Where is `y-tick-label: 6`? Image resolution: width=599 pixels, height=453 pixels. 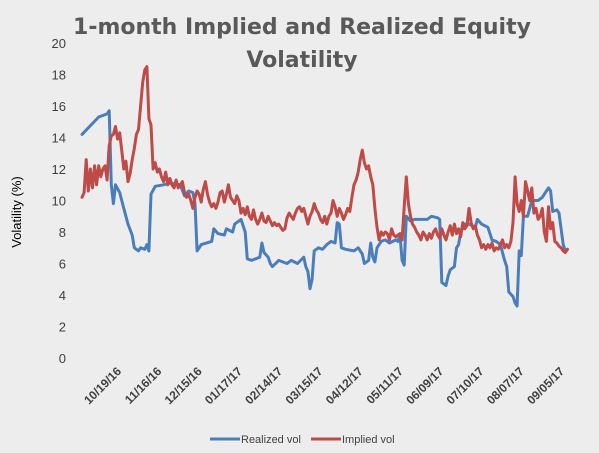 y-tick-label: 6 is located at coordinates (62, 264).